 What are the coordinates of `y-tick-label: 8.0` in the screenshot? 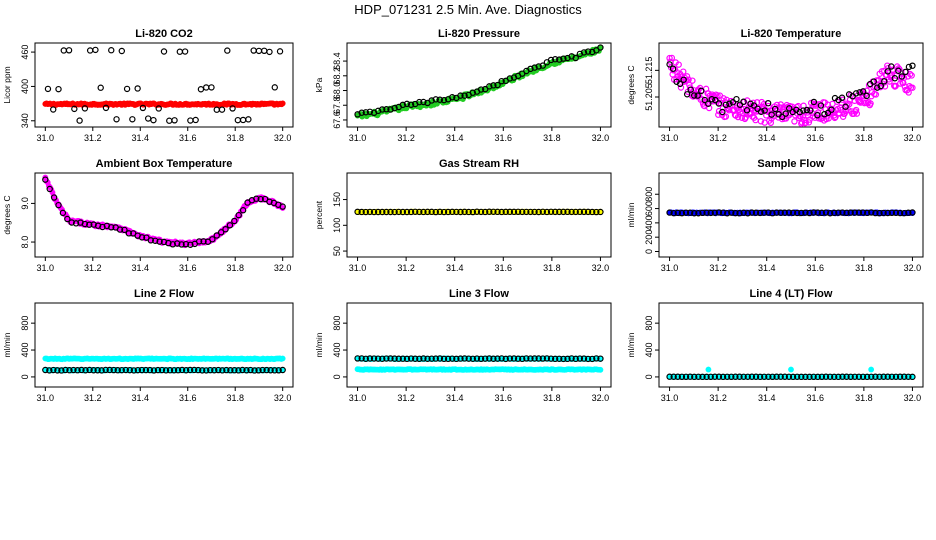 It's located at (25, 242).